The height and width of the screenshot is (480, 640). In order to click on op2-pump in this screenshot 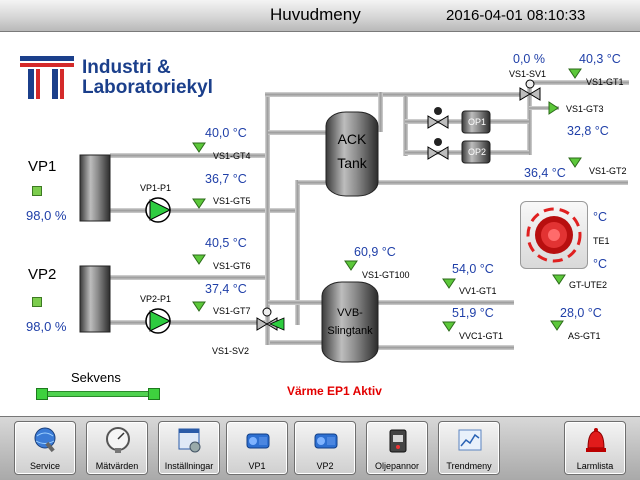, I will do `click(476, 152)`.